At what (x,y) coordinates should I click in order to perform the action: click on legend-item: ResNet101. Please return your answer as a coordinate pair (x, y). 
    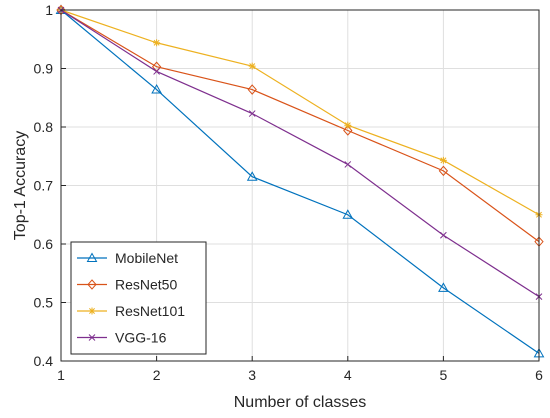
    Looking at the image, I should click on (131, 311).